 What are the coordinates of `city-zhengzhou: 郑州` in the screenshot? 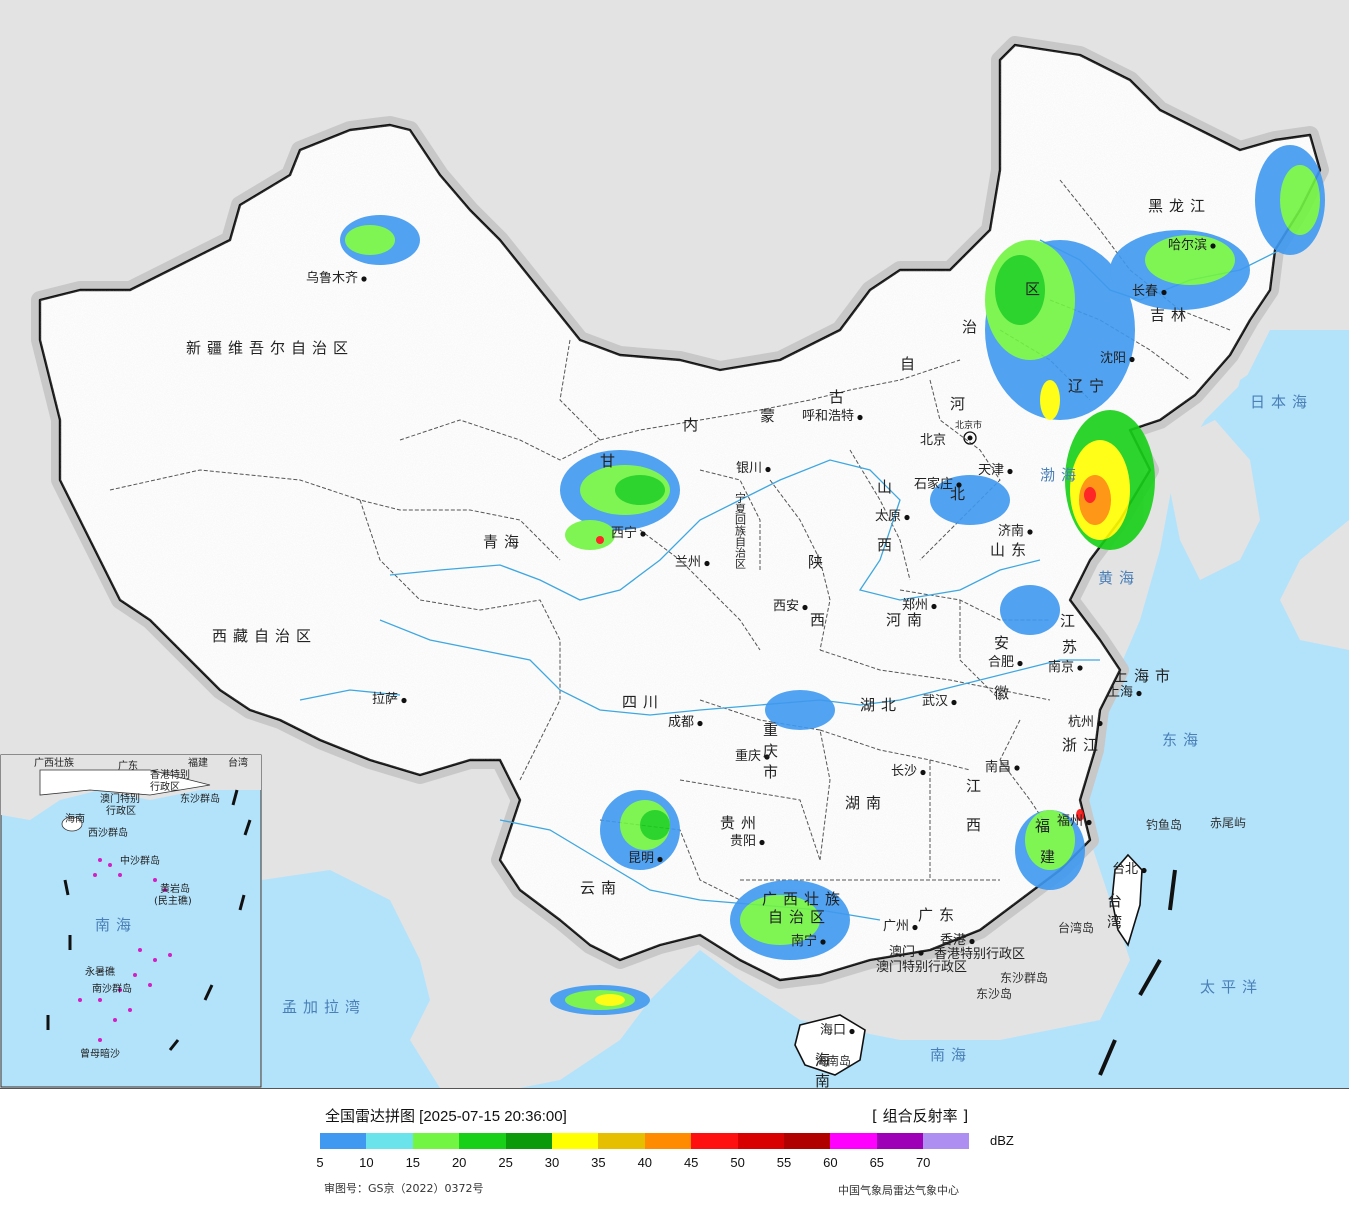 It's located at (915, 605).